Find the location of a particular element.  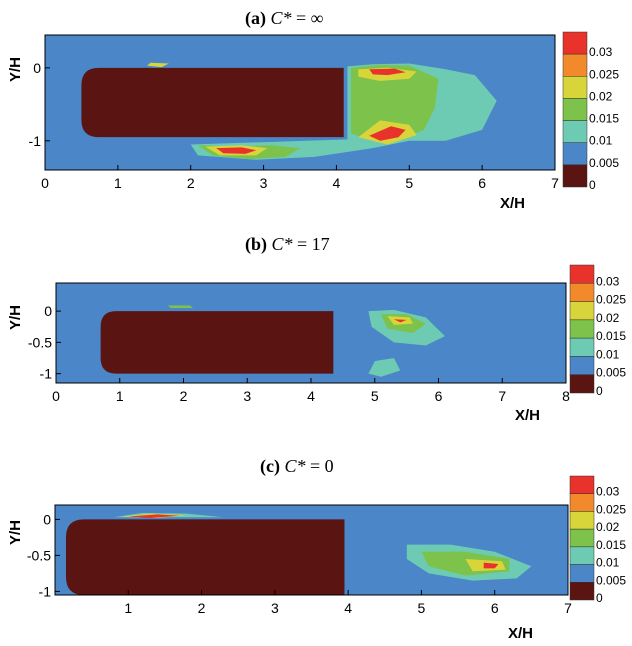

panel-b-xtick-label-5: 5 is located at coordinates (375, 396).